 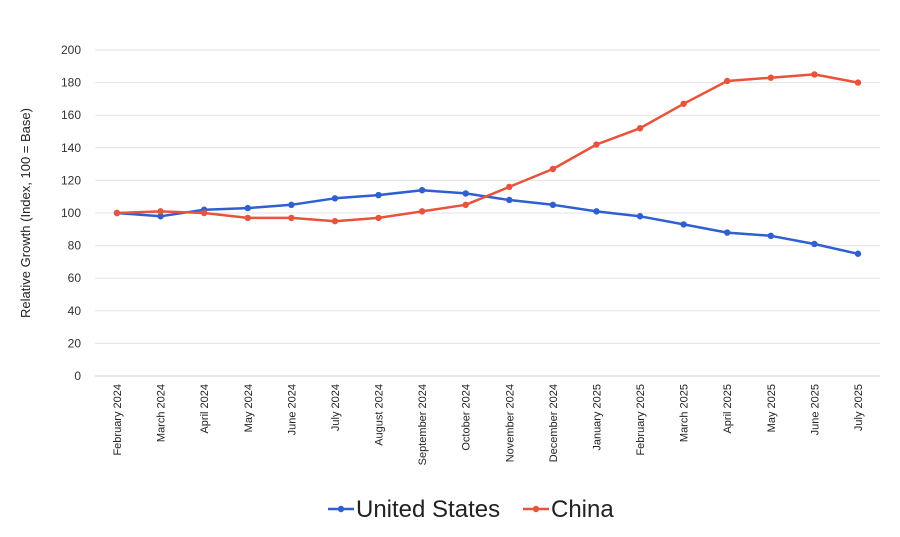 I want to click on x-tick-label: September 2024, so click(x=423, y=424).